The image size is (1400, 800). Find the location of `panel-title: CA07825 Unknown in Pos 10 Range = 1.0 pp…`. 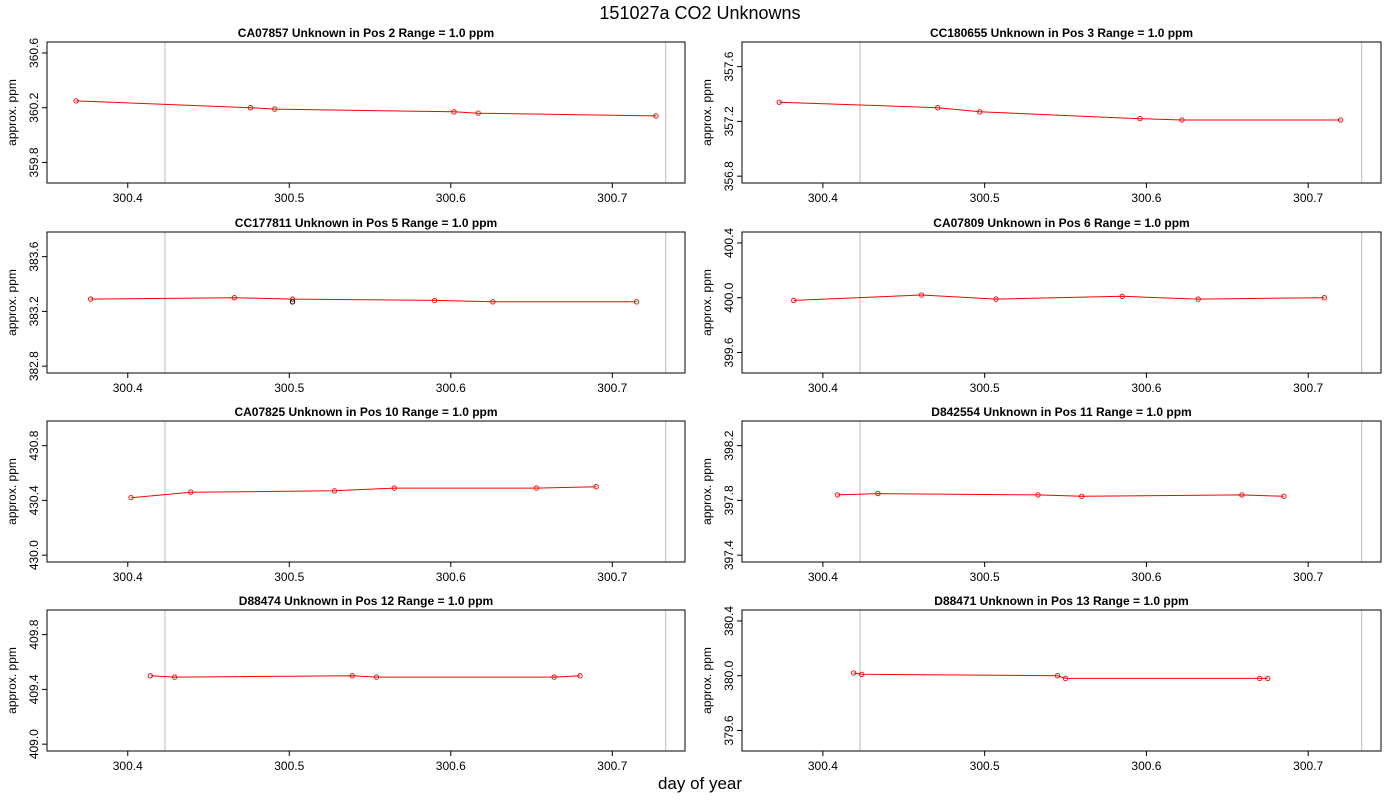

panel-title: CA07825 Unknown in Pos 10 Range = 1.0 pp… is located at coordinates (365, 412).